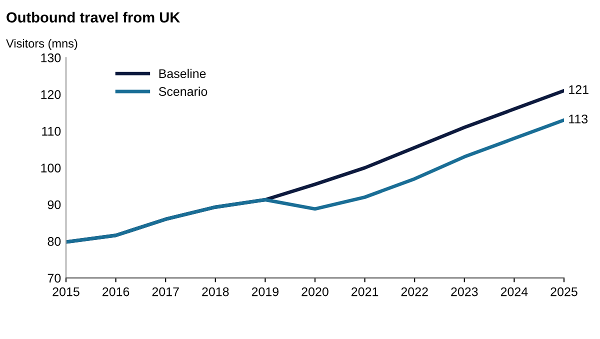 This screenshot has height=339, width=600. Describe the element at coordinates (116, 291) in the screenshot. I see `x-tick-label: 2016` at that location.